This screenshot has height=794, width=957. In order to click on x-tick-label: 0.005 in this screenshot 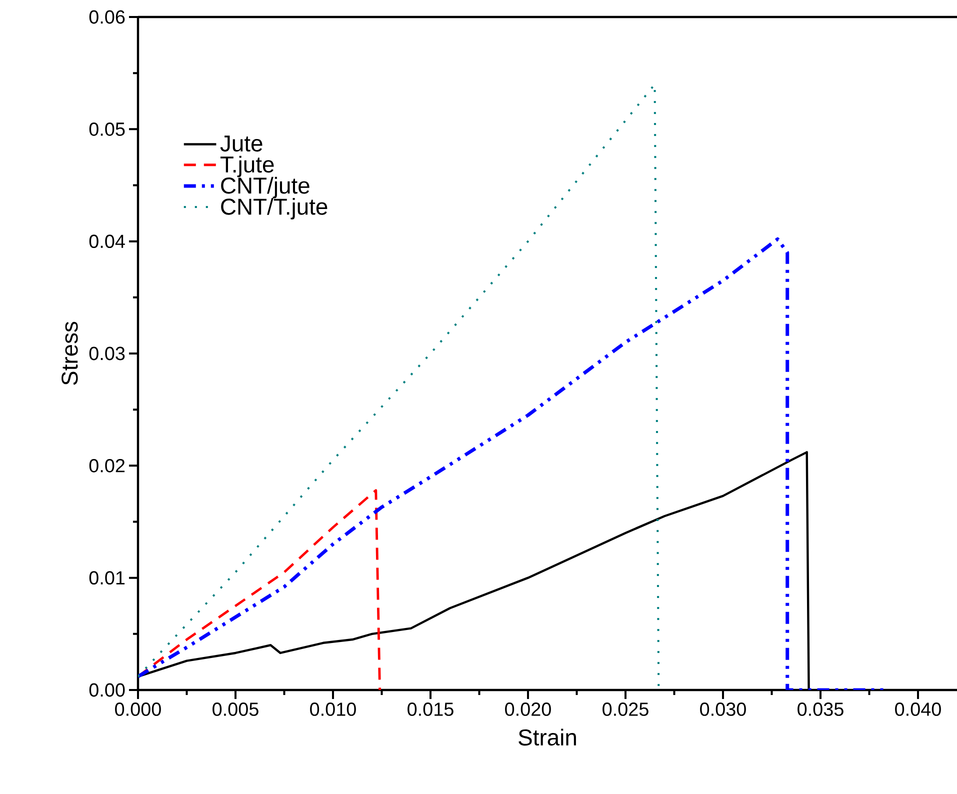, I will do `click(235, 709)`.